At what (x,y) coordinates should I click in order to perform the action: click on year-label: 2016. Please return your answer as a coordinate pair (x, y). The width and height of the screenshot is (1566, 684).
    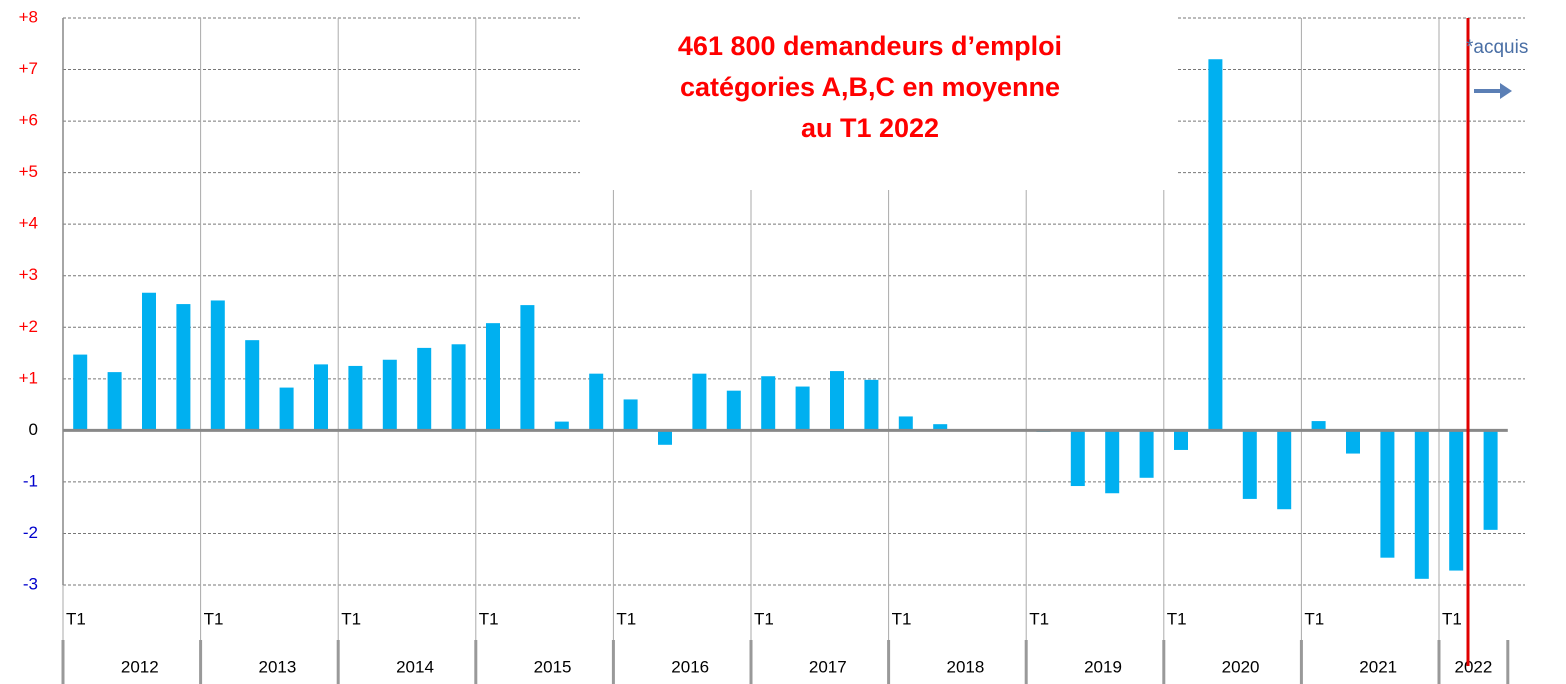
    Looking at the image, I should click on (690, 666).